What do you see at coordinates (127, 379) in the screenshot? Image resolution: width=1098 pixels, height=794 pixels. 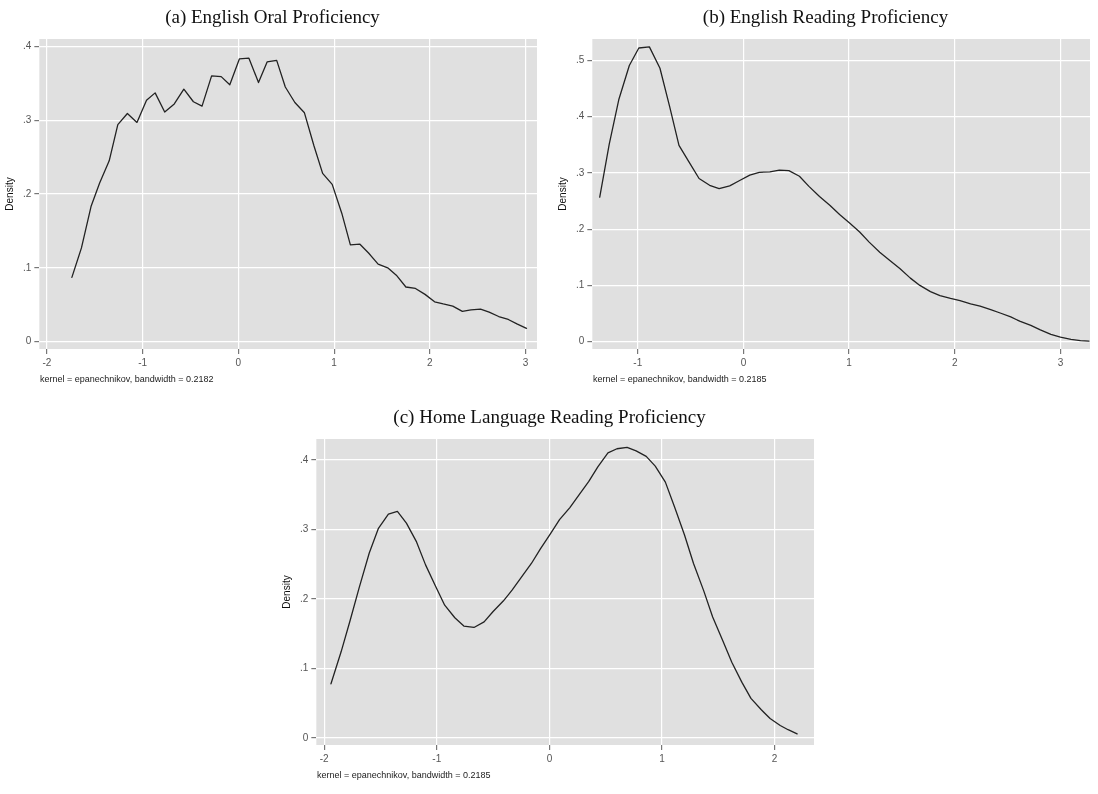 I see `text: kernel = epanechnikov, bandwidth = 0.2182` at bounding box center [127, 379].